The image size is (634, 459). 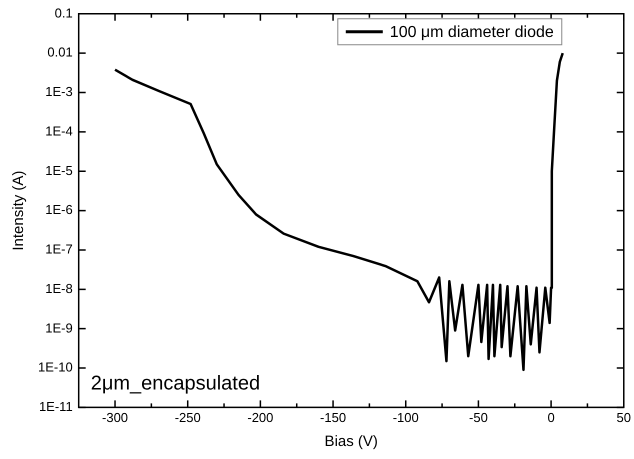 I want to click on y-tick-label: 1E-8, so click(x=59, y=288).